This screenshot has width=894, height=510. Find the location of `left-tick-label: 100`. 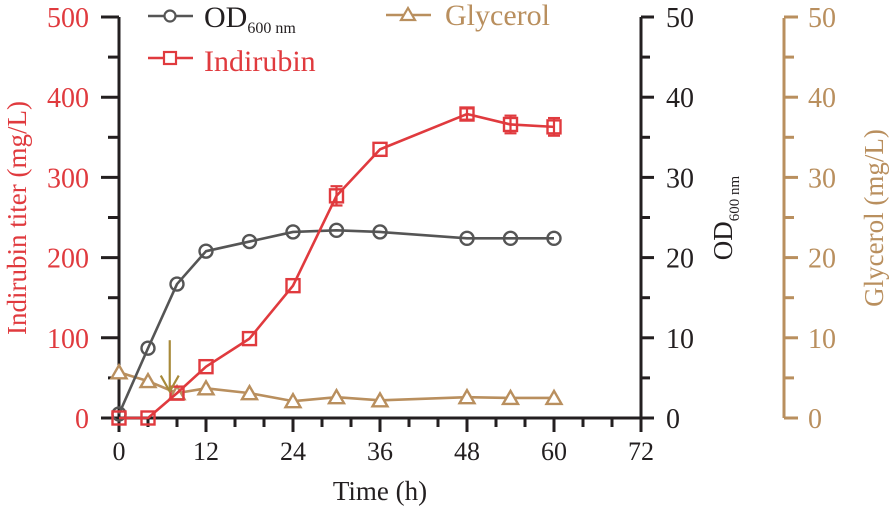

left-tick-label: 100 is located at coordinates (68, 339).